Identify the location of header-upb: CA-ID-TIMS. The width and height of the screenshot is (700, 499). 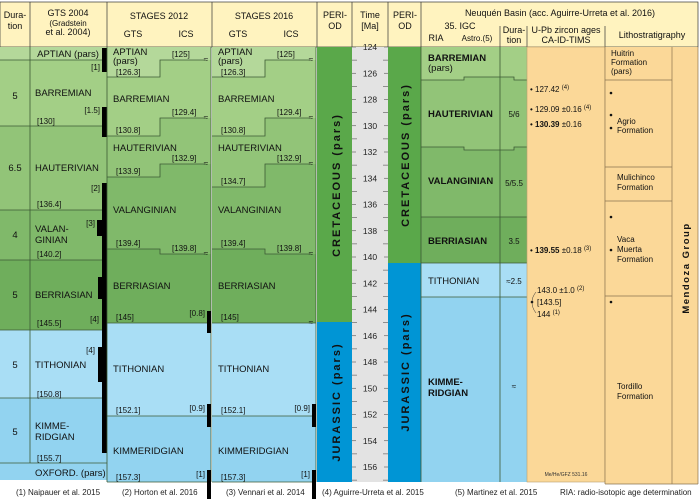
(566, 40).